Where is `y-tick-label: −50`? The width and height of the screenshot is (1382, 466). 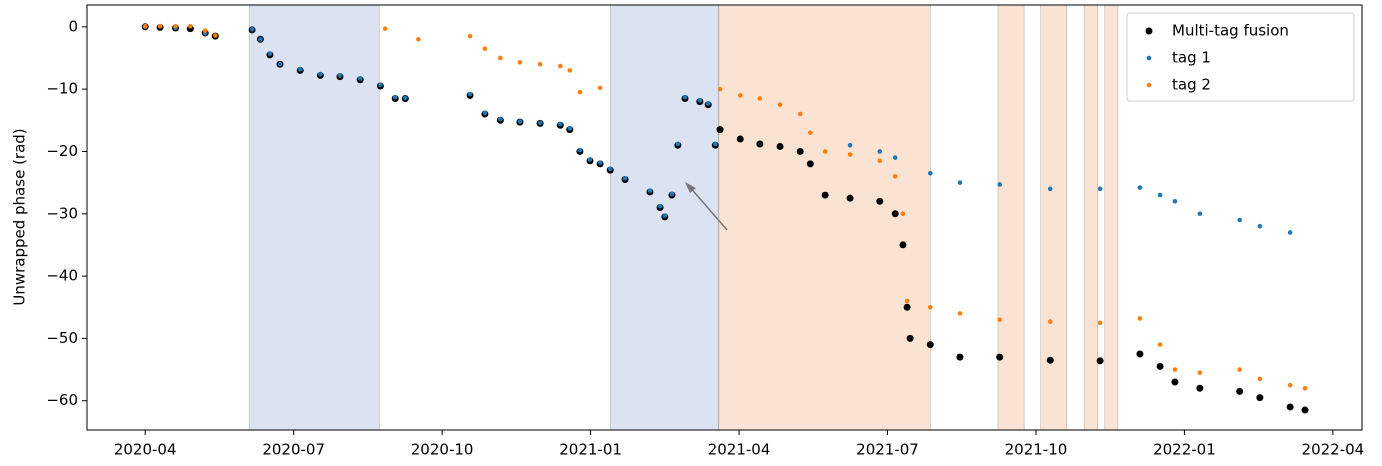 y-tick-label: −50 is located at coordinates (62, 338).